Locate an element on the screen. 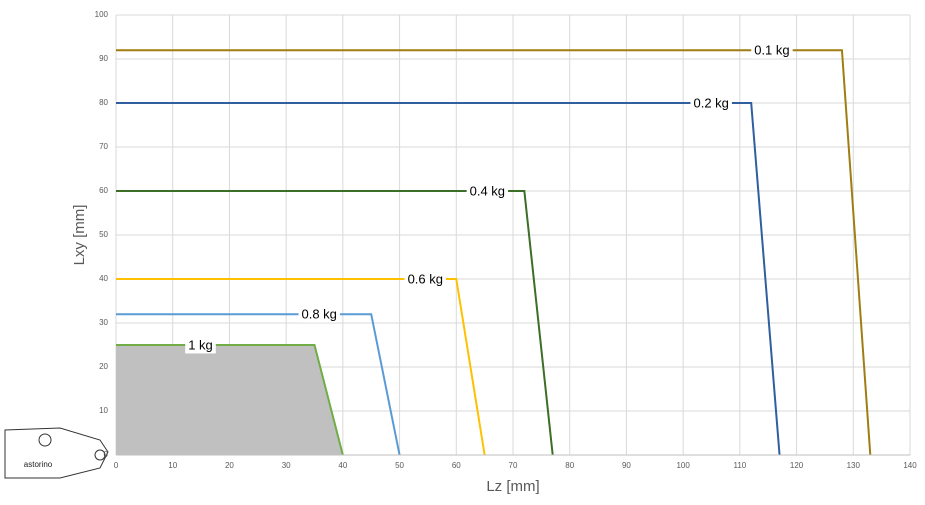 The width and height of the screenshot is (925, 505). logo: astorino is located at coordinates (56, 453).